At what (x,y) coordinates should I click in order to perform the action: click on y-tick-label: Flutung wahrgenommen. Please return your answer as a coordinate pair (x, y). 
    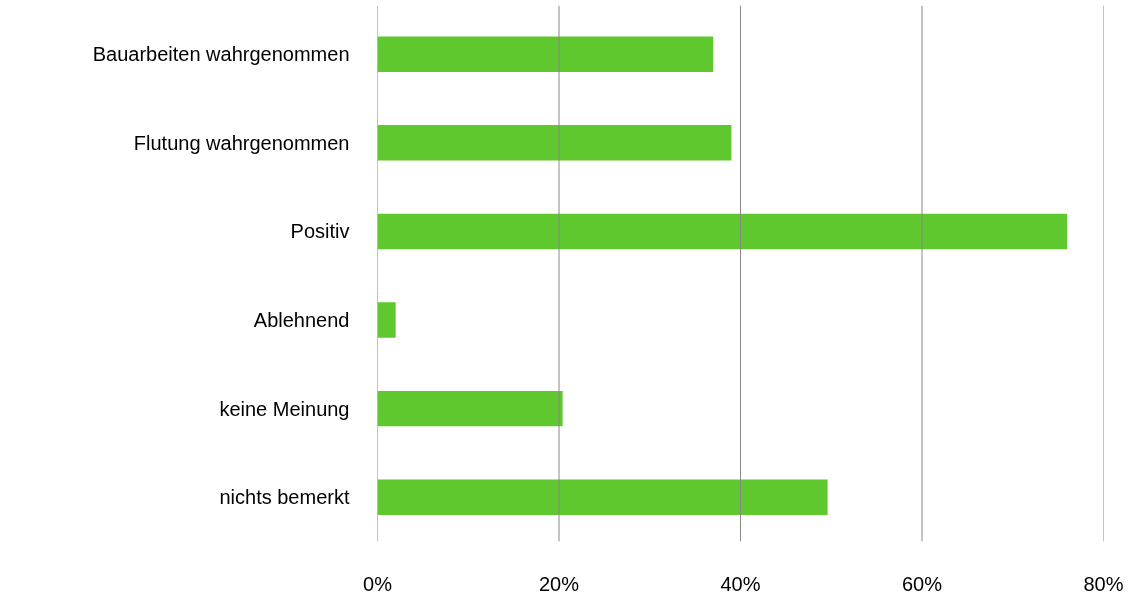
    Looking at the image, I should click on (241, 142).